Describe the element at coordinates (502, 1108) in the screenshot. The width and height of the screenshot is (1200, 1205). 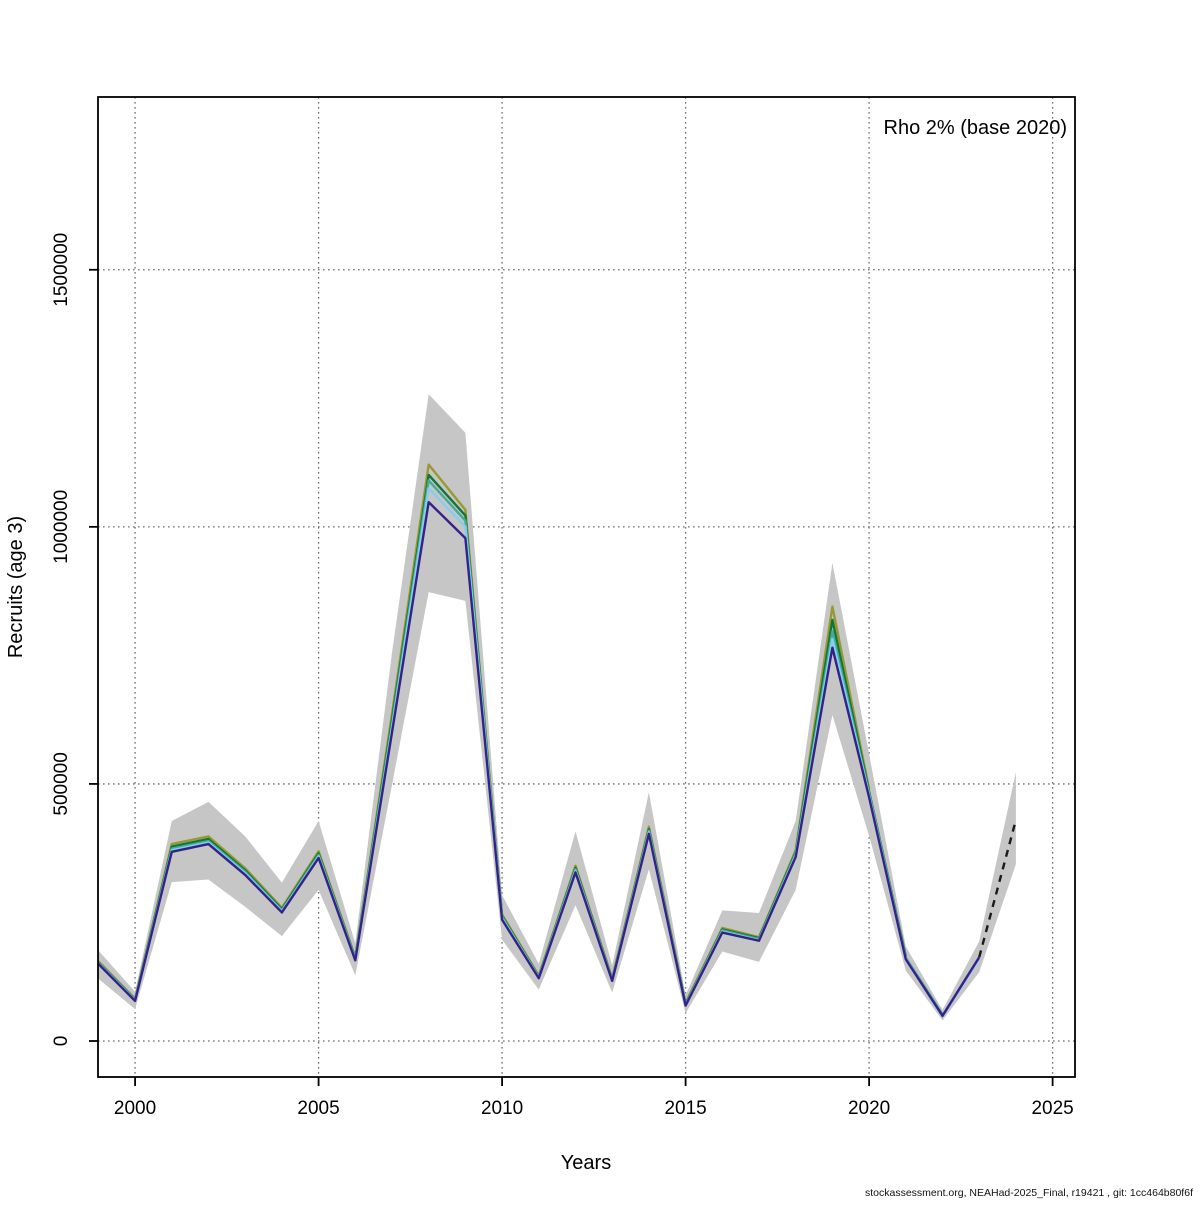
I see `x-tick-label: 2010` at that location.